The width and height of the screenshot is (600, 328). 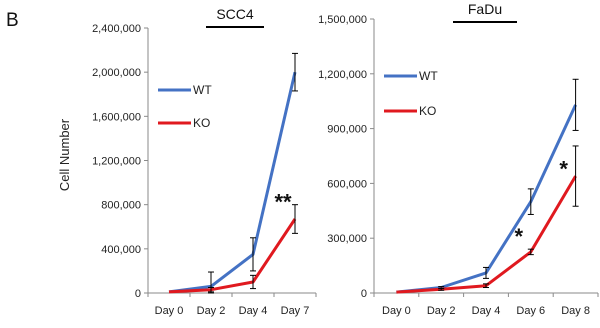 I want to click on y-tick-label: 300,000, so click(x=347, y=239).